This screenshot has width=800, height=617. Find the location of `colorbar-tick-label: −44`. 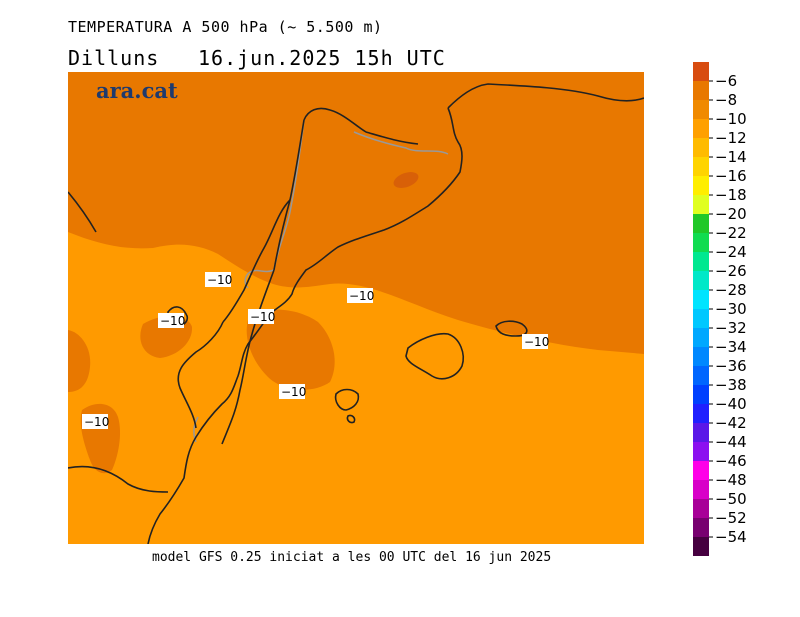

colorbar-tick-label: −44 is located at coordinates (731, 442).